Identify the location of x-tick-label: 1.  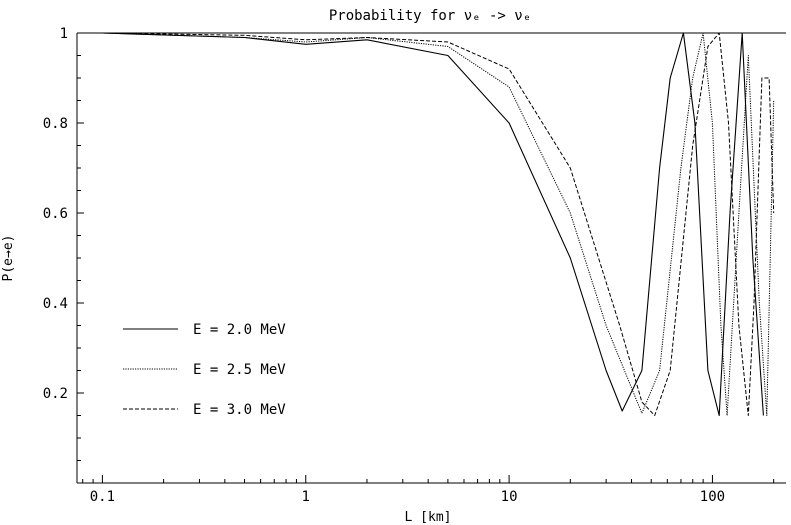
(306, 497).